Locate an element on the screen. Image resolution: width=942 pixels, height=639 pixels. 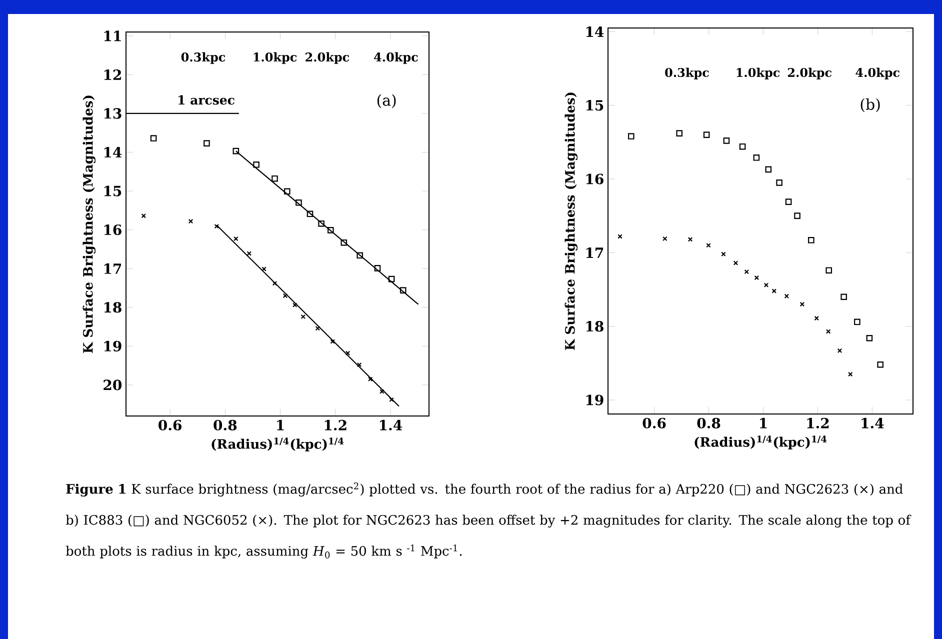
y-tick-label: 13 is located at coordinates (113, 113).